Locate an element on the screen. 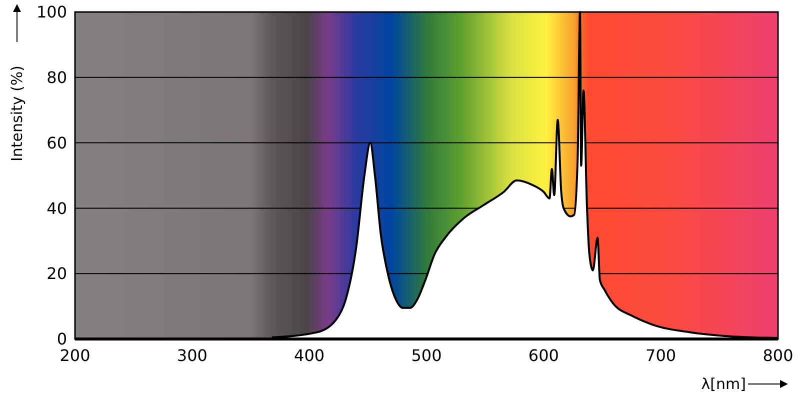 The width and height of the screenshot is (800, 399). x-tick-label: 500 is located at coordinates (426, 355).